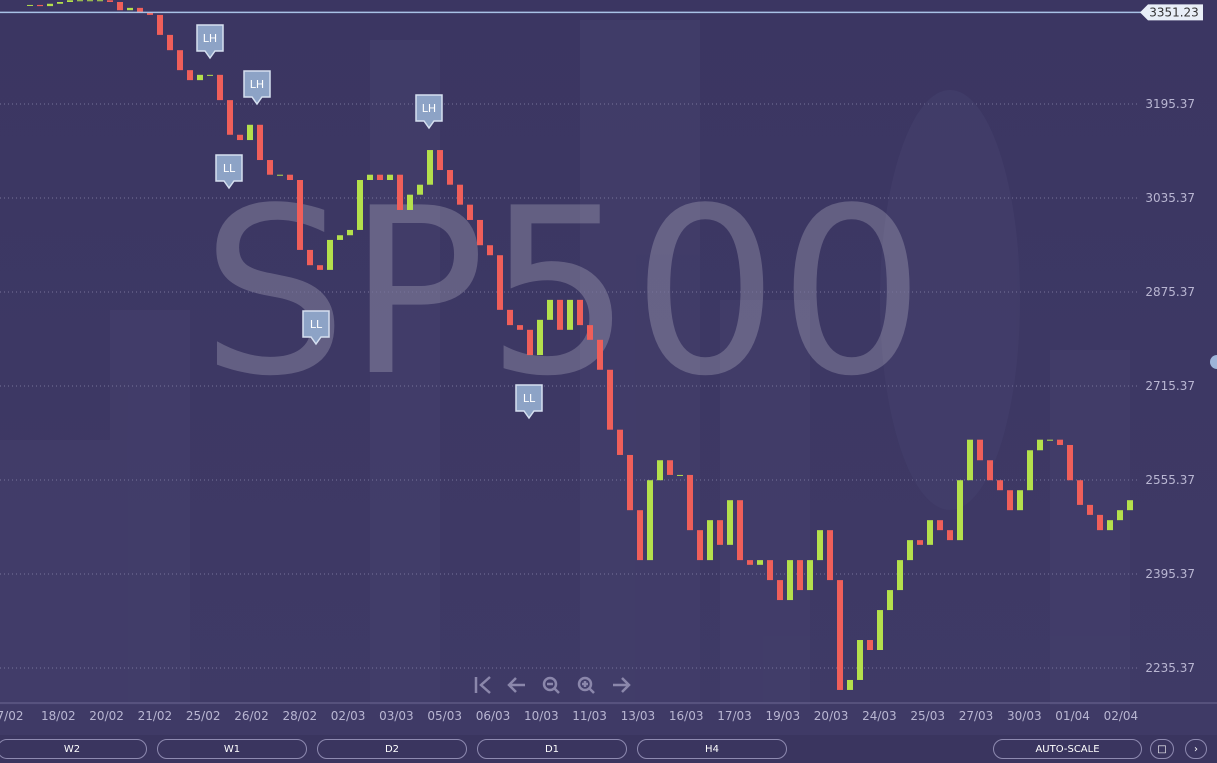 The width and height of the screenshot is (1217, 763). Describe the element at coordinates (392, 749) in the screenshot. I see `timeframe-button: D2` at that location.